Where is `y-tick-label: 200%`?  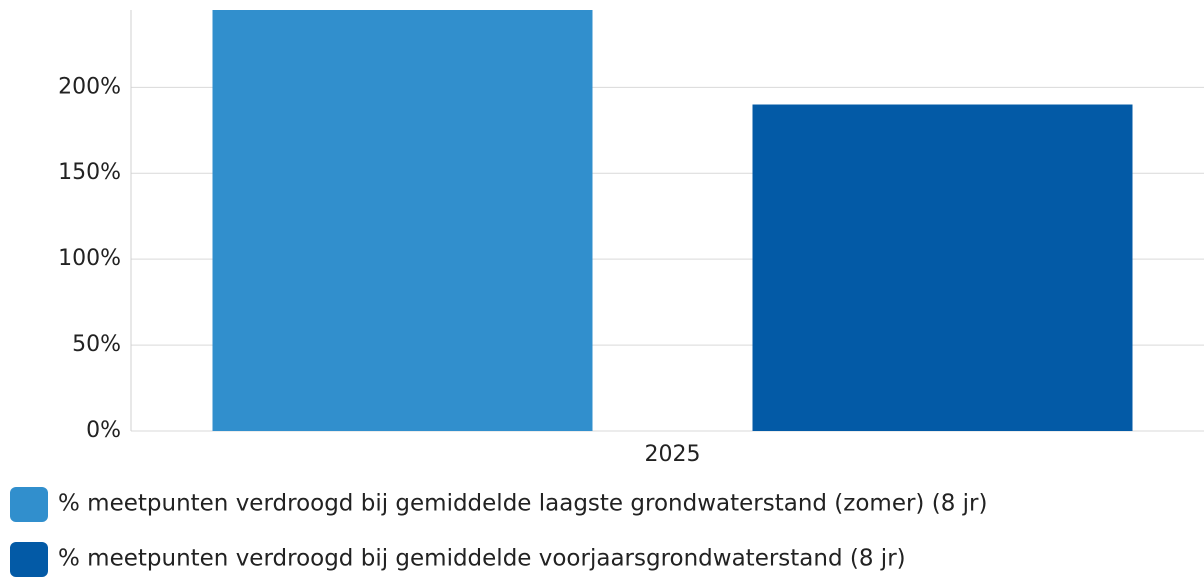 y-tick-label: 200% is located at coordinates (89, 86).